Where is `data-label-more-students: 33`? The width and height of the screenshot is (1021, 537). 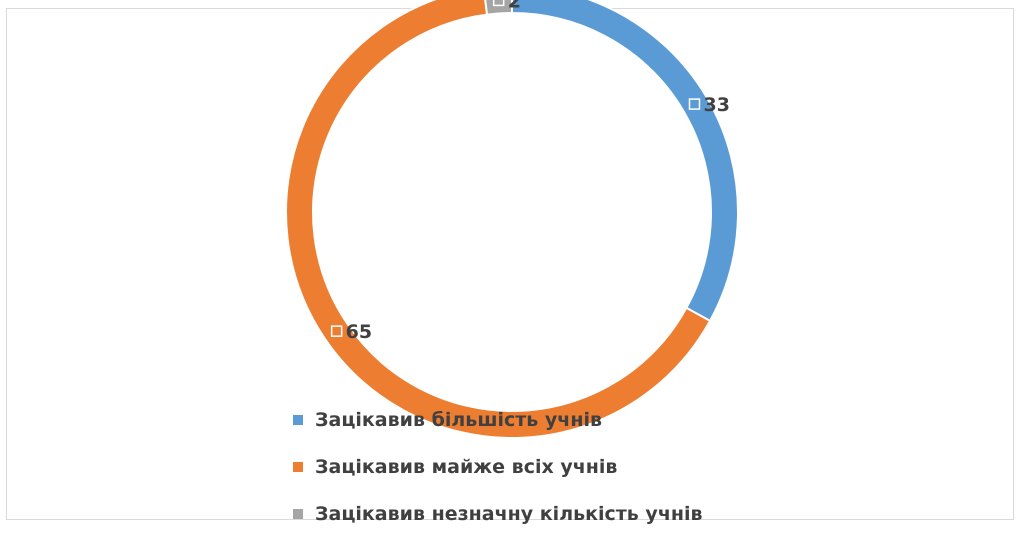
data-label-more-students: 33 is located at coordinates (709, 105).